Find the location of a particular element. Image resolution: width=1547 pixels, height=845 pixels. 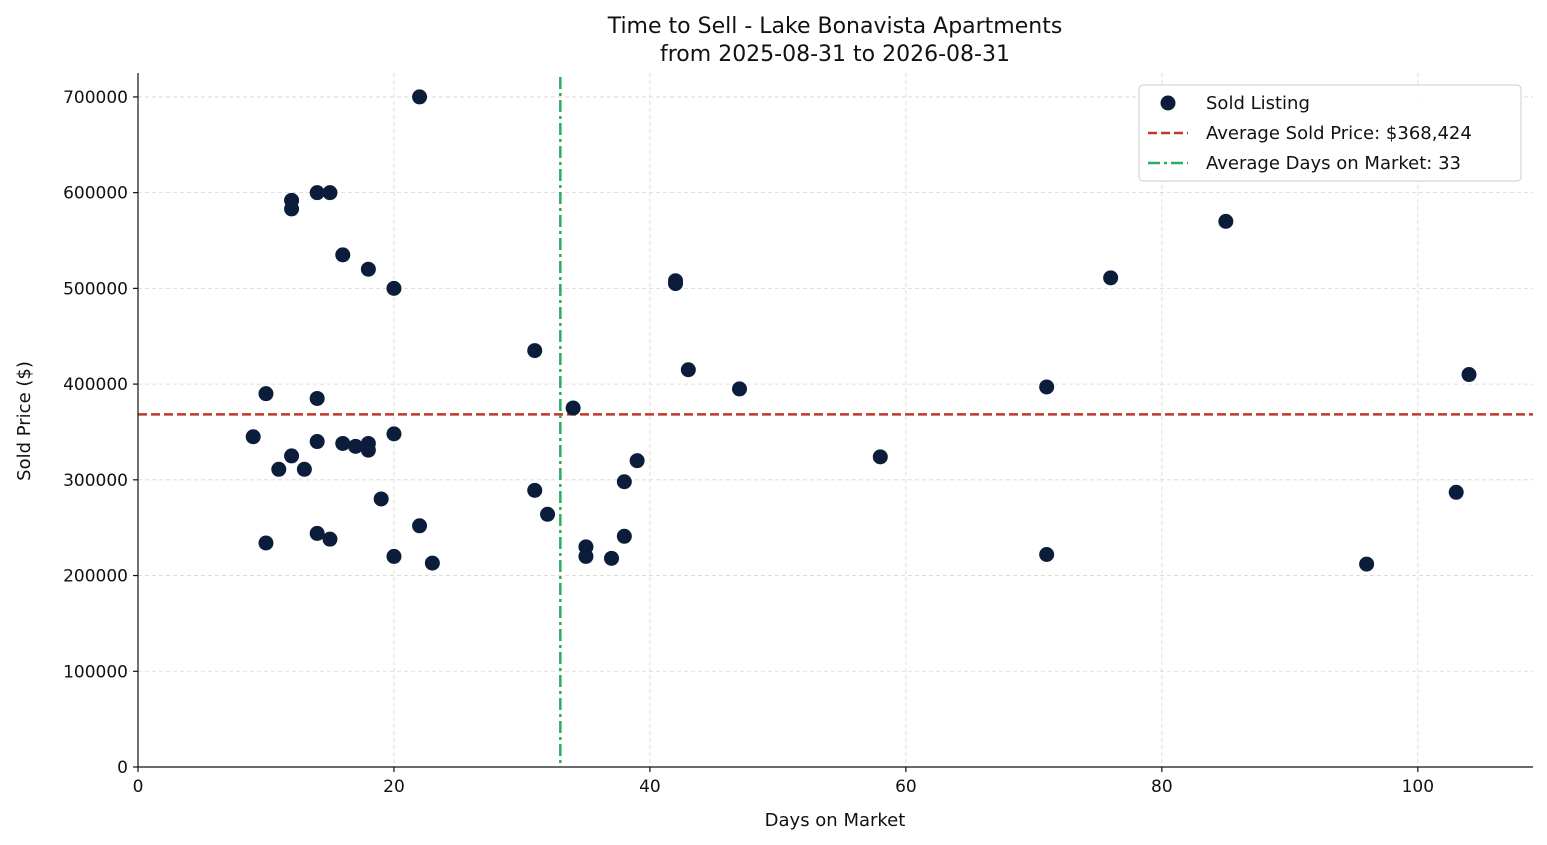

y-tick-label: 200000 is located at coordinates (95, 577).